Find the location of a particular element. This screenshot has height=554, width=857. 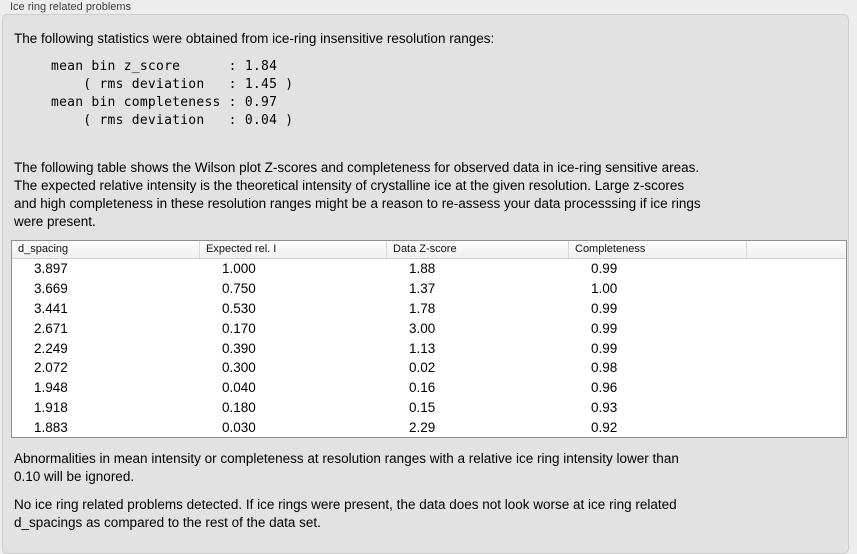

table-cell: 3.441 is located at coordinates (51, 308).